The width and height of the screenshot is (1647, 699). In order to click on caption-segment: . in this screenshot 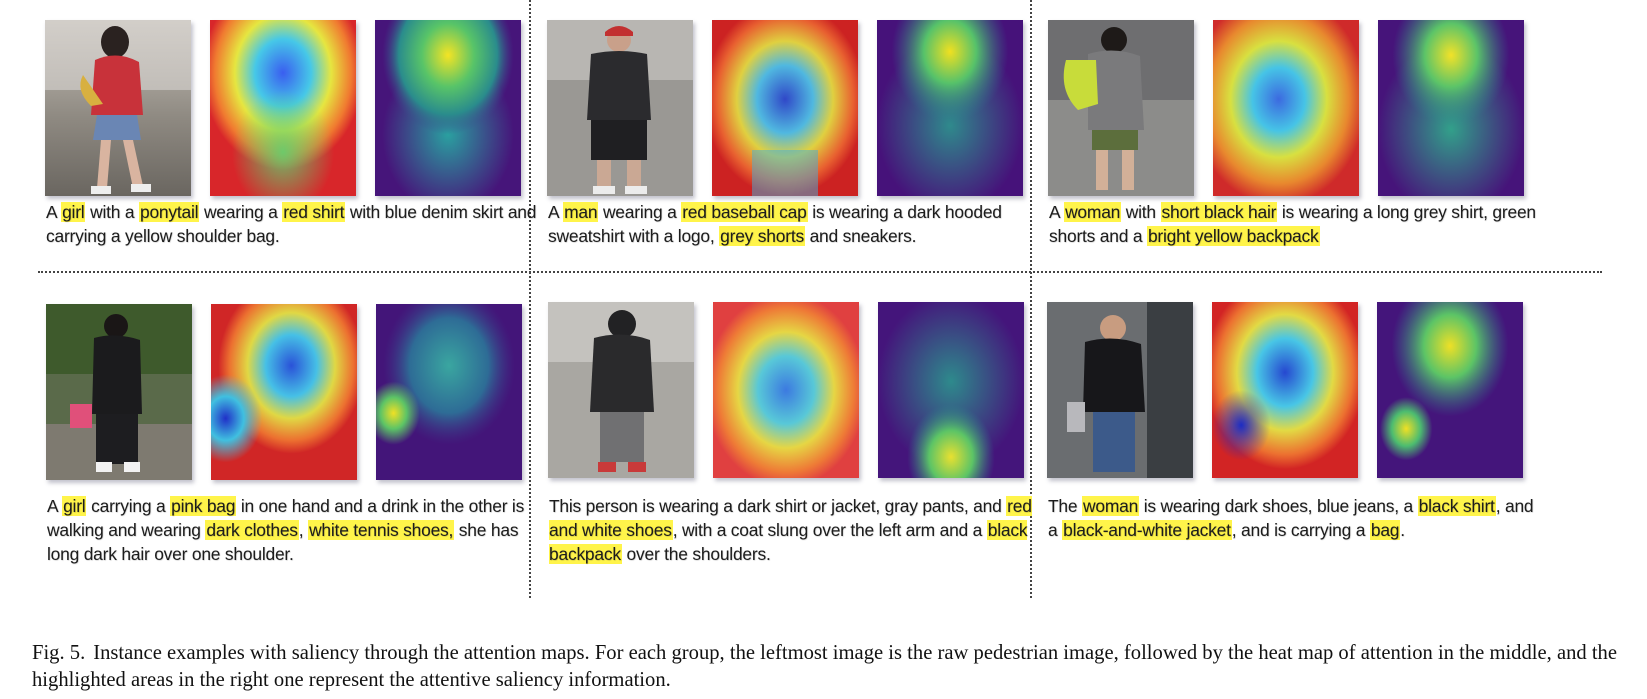, I will do `click(1402, 530)`.